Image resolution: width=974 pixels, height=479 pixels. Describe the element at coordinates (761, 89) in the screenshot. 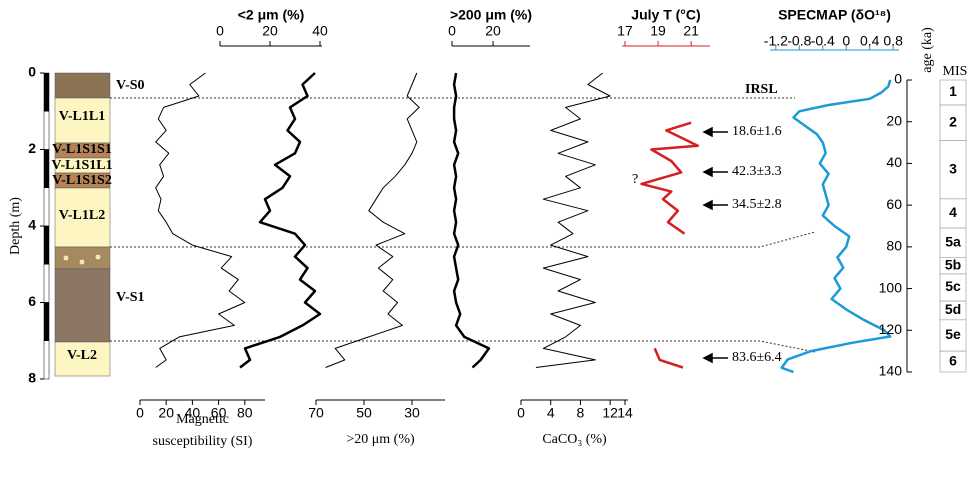

I see `irsl-title: IRSL` at that location.